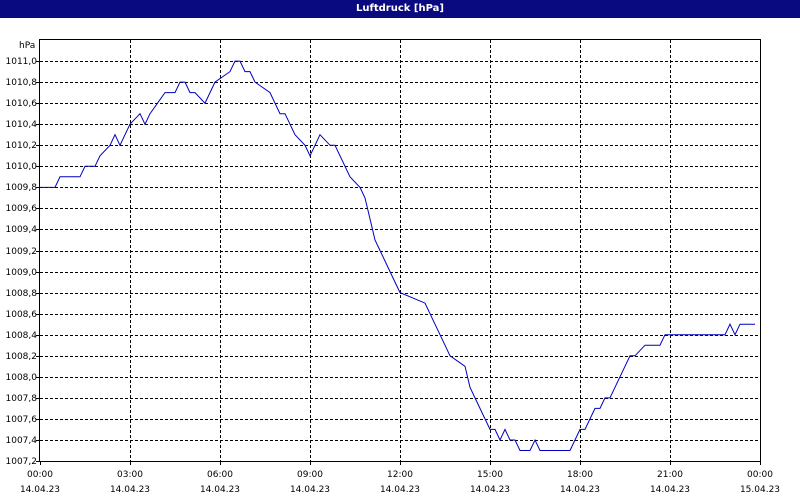 The width and height of the screenshot is (800, 500). What do you see at coordinates (22, 167) in the screenshot?
I see `y-tick-label: 1010,0` at bounding box center [22, 167].